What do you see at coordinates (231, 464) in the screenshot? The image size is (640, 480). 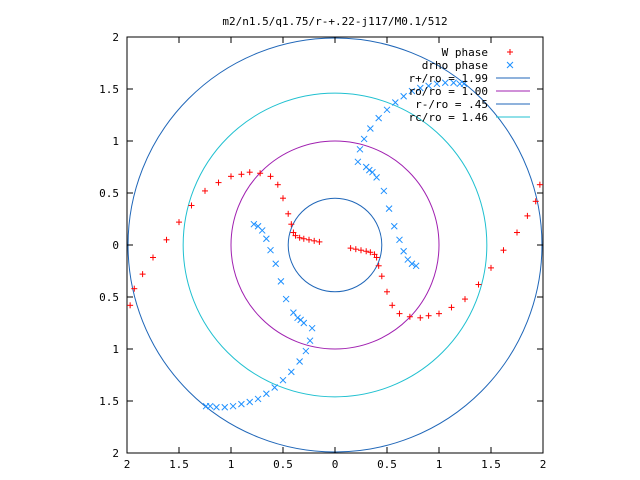 I see `x-tick-label-2: 1` at bounding box center [231, 464].